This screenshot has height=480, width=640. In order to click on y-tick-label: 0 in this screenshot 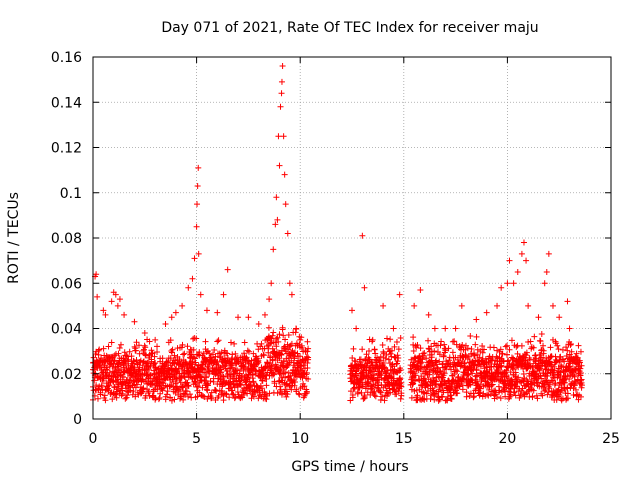, I will do `click(77, 420)`.